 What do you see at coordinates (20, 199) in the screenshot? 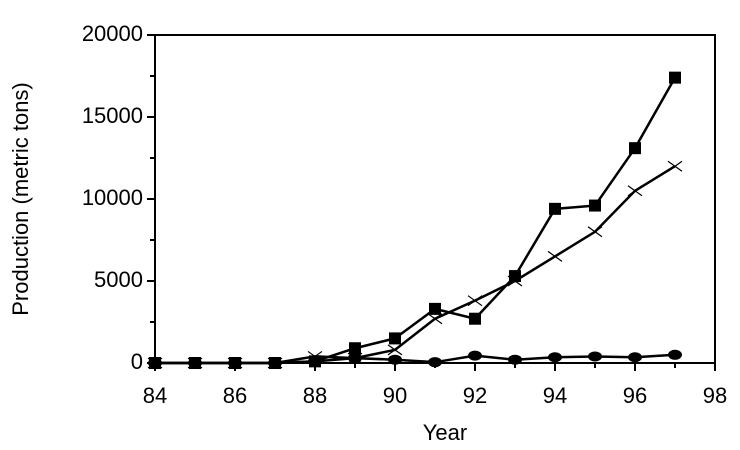
I see `y-axis-label: Production (metric tons)` at bounding box center [20, 199].